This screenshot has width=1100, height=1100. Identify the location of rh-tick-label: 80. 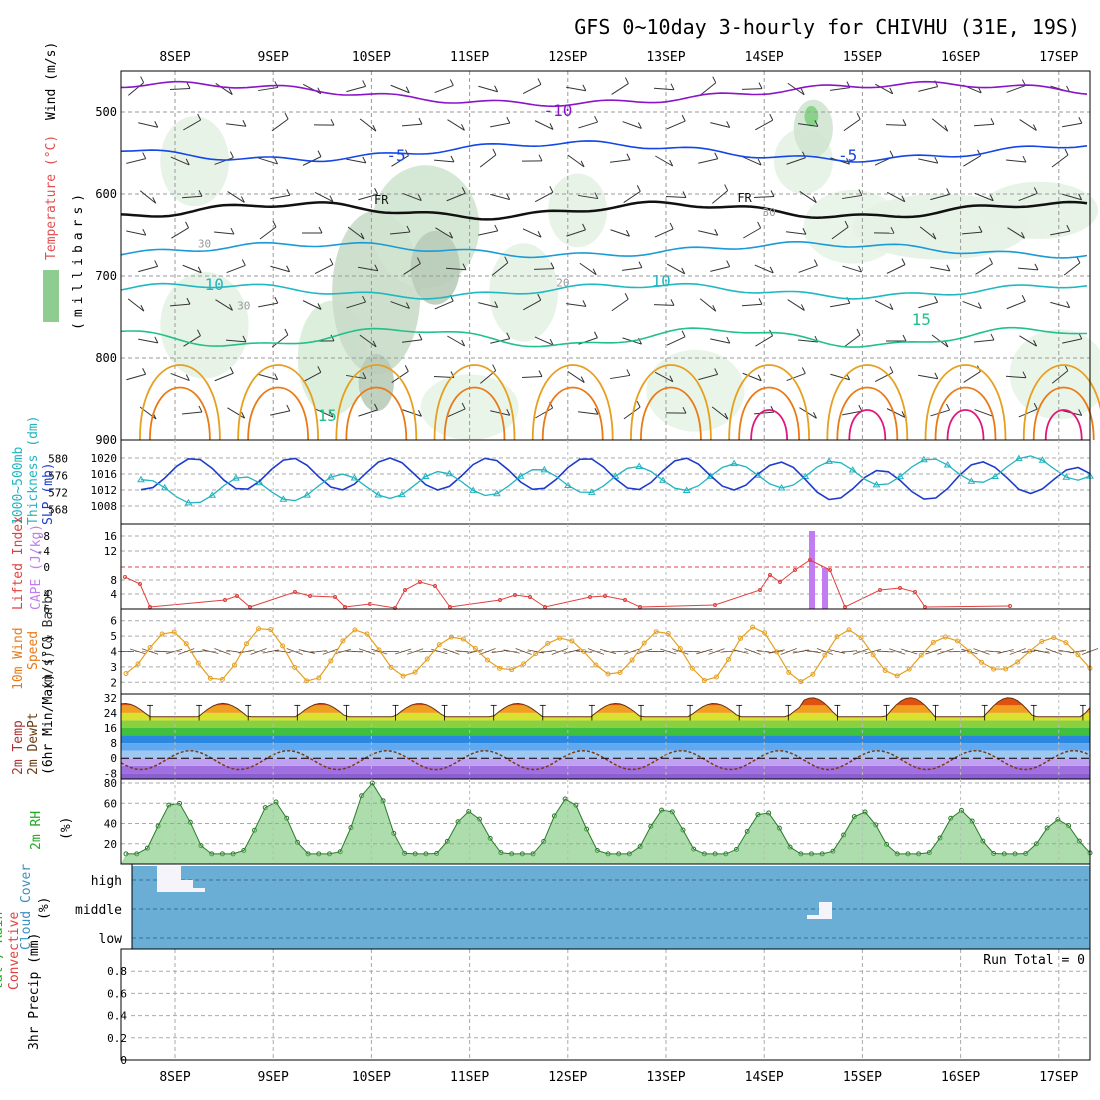
(110, 783).